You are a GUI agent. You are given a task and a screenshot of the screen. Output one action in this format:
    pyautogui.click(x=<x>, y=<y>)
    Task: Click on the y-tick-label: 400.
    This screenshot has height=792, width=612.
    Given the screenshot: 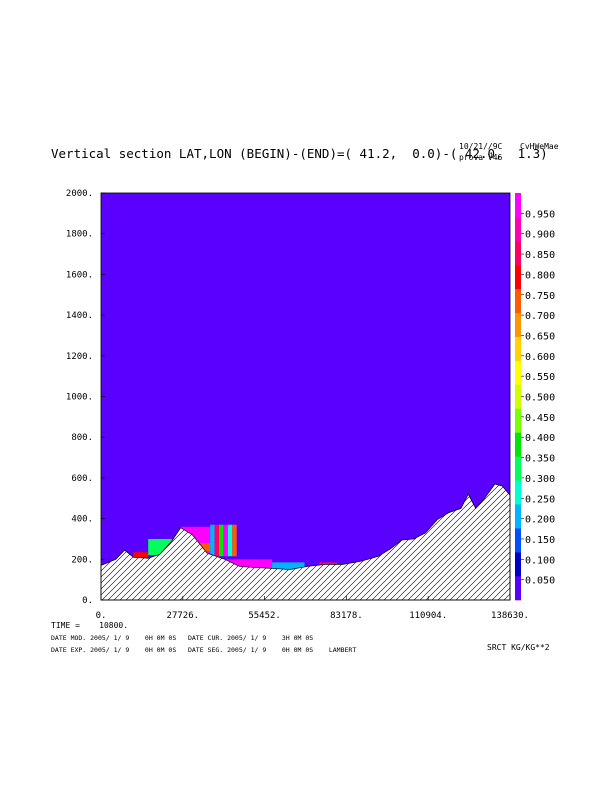 What is the action you would take?
    pyautogui.click(x=82, y=520)
    